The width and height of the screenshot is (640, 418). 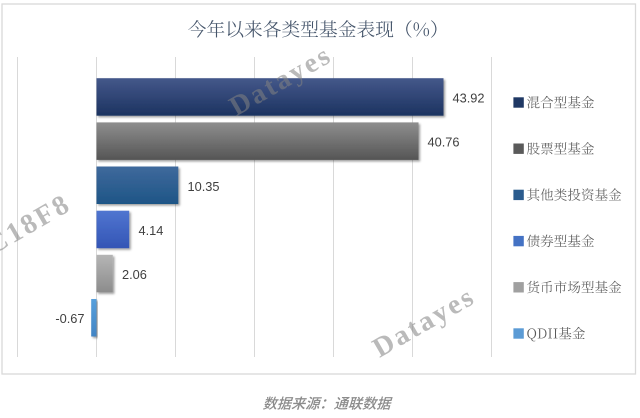 I want to click on svg-text: 10.35, so click(x=204, y=186).